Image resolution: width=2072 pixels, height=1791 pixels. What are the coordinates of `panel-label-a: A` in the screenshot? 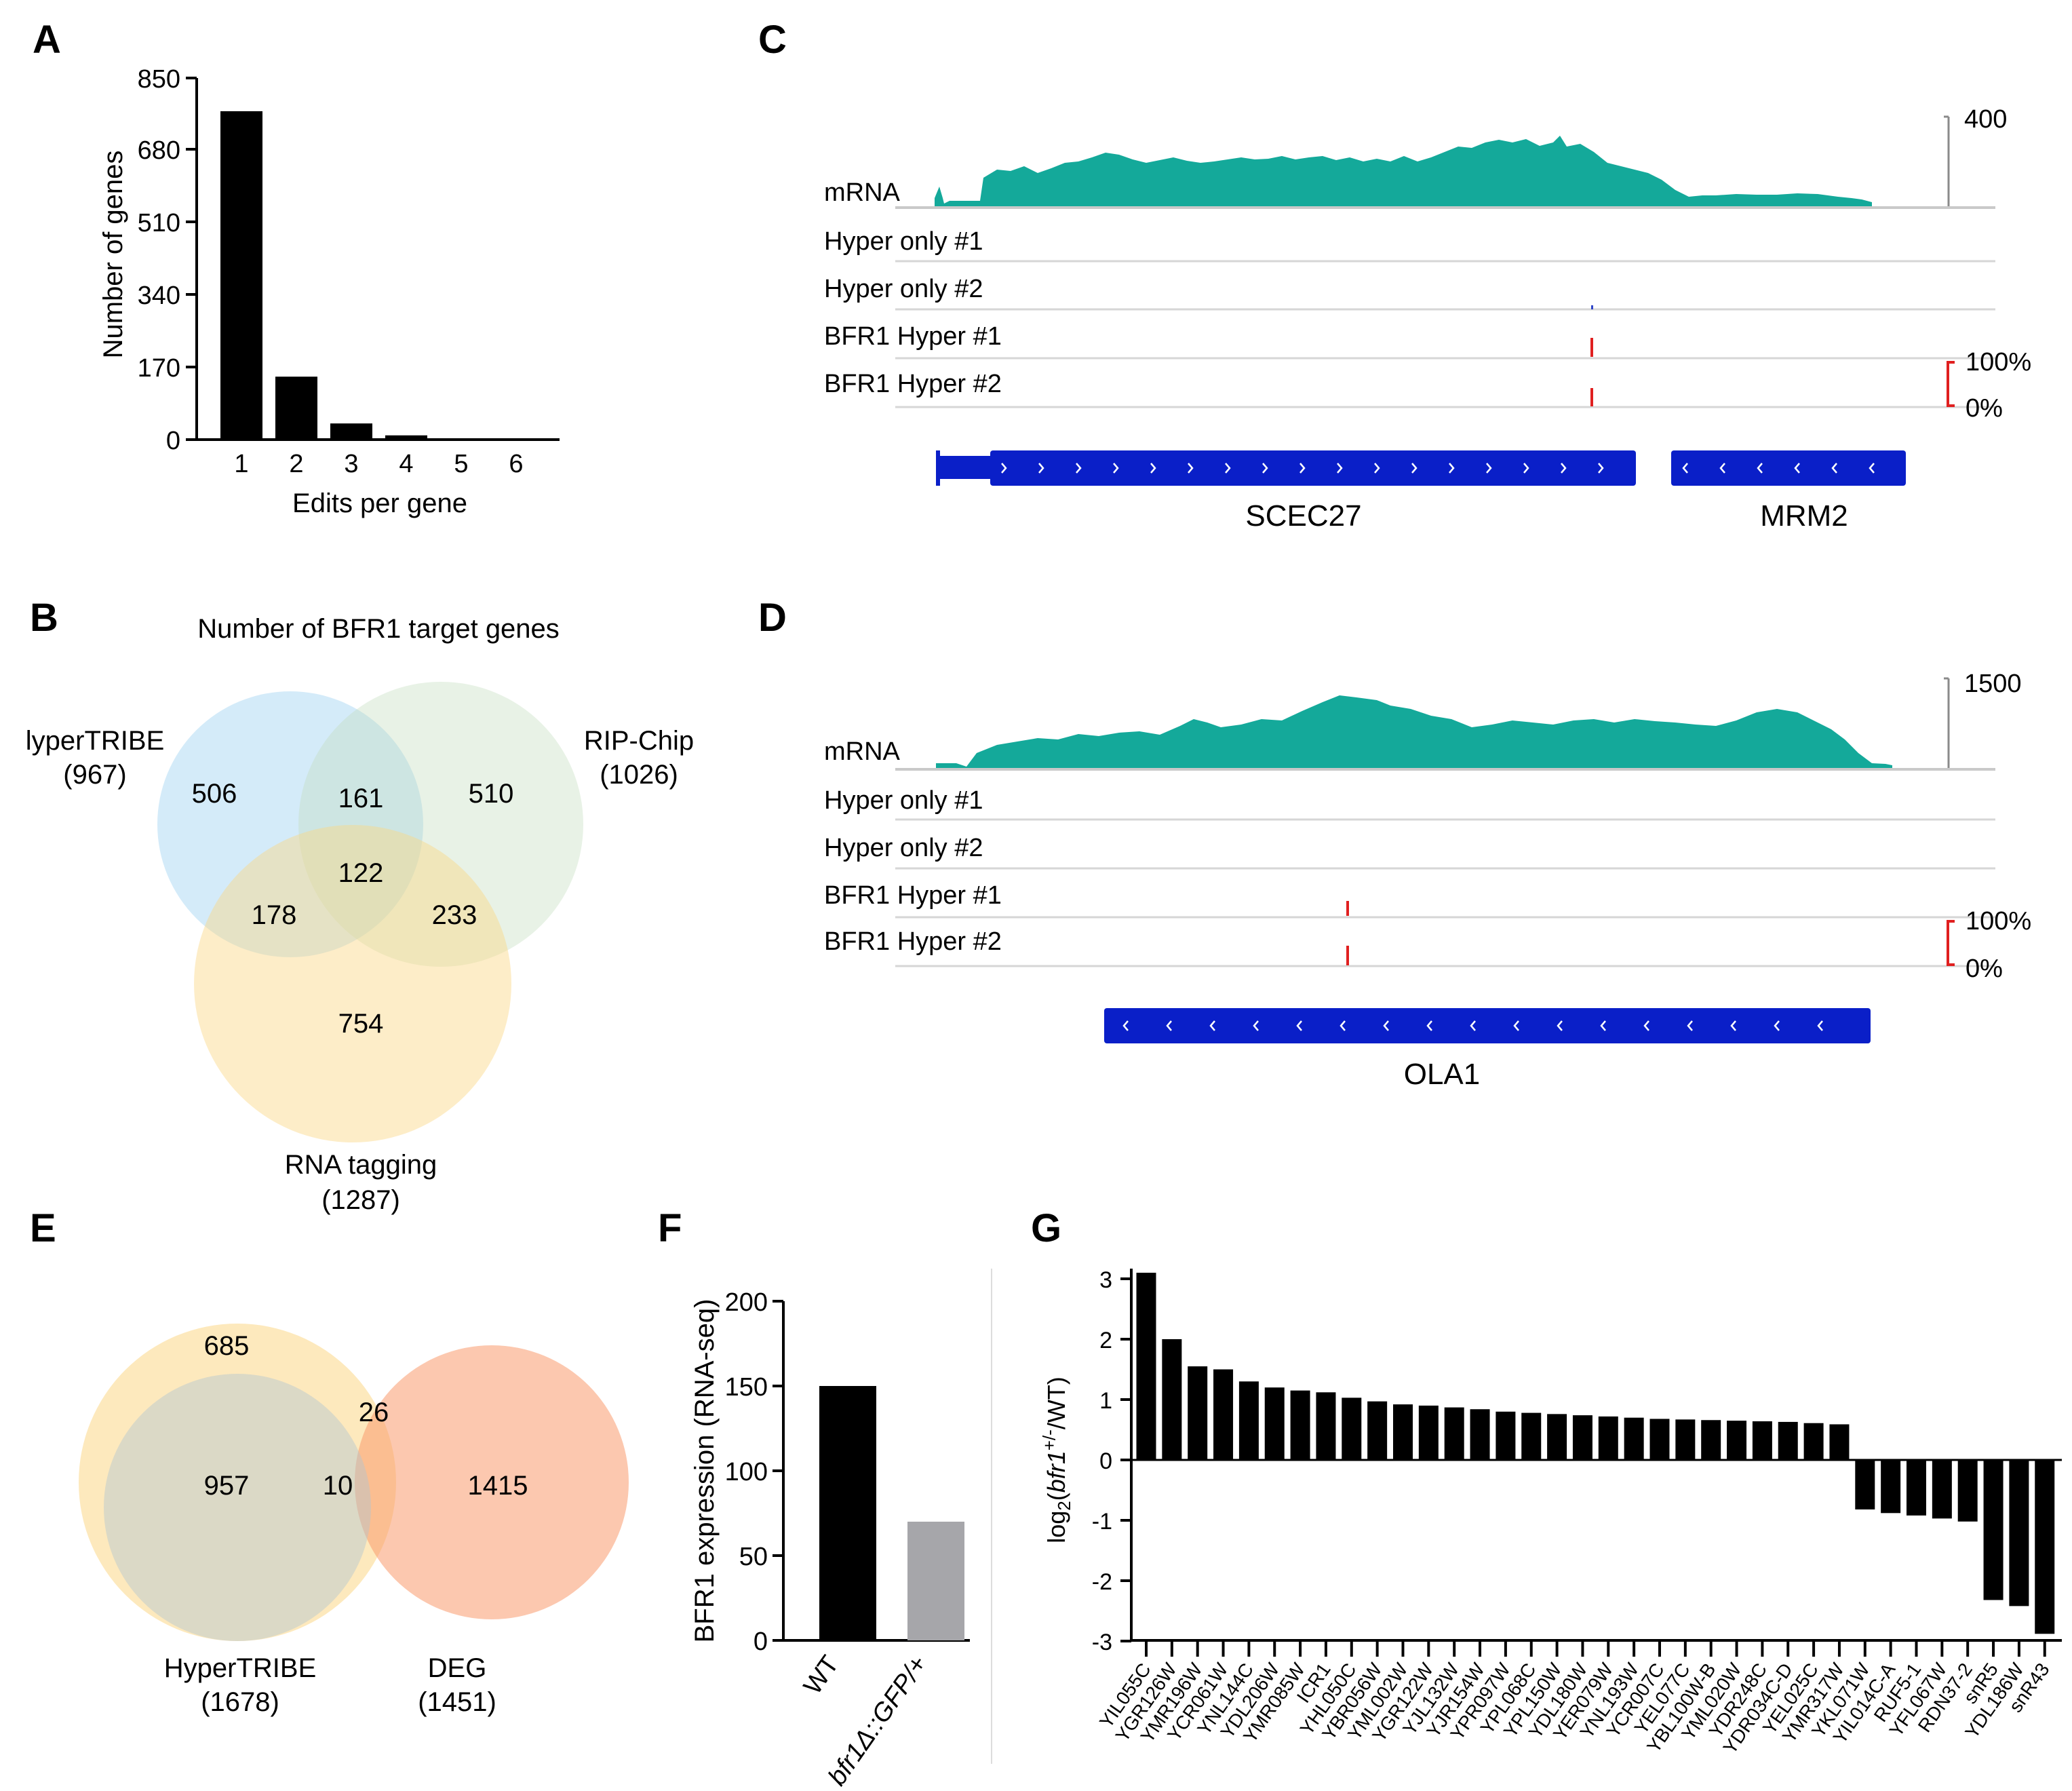 It's located at (47, 40).